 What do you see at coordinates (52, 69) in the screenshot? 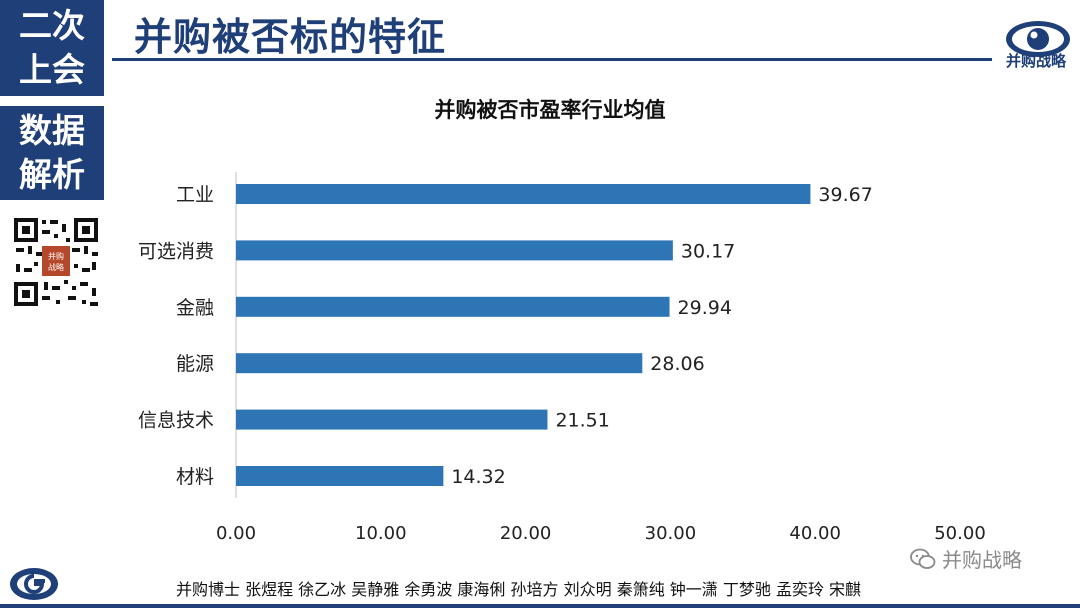
I see `sidebar-top-line2: 上会` at bounding box center [52, 69].